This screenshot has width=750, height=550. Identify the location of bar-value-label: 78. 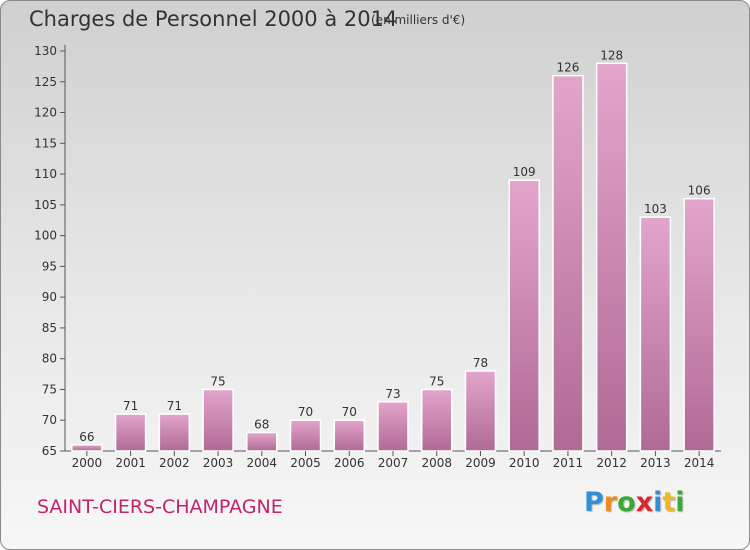
(480, 363).